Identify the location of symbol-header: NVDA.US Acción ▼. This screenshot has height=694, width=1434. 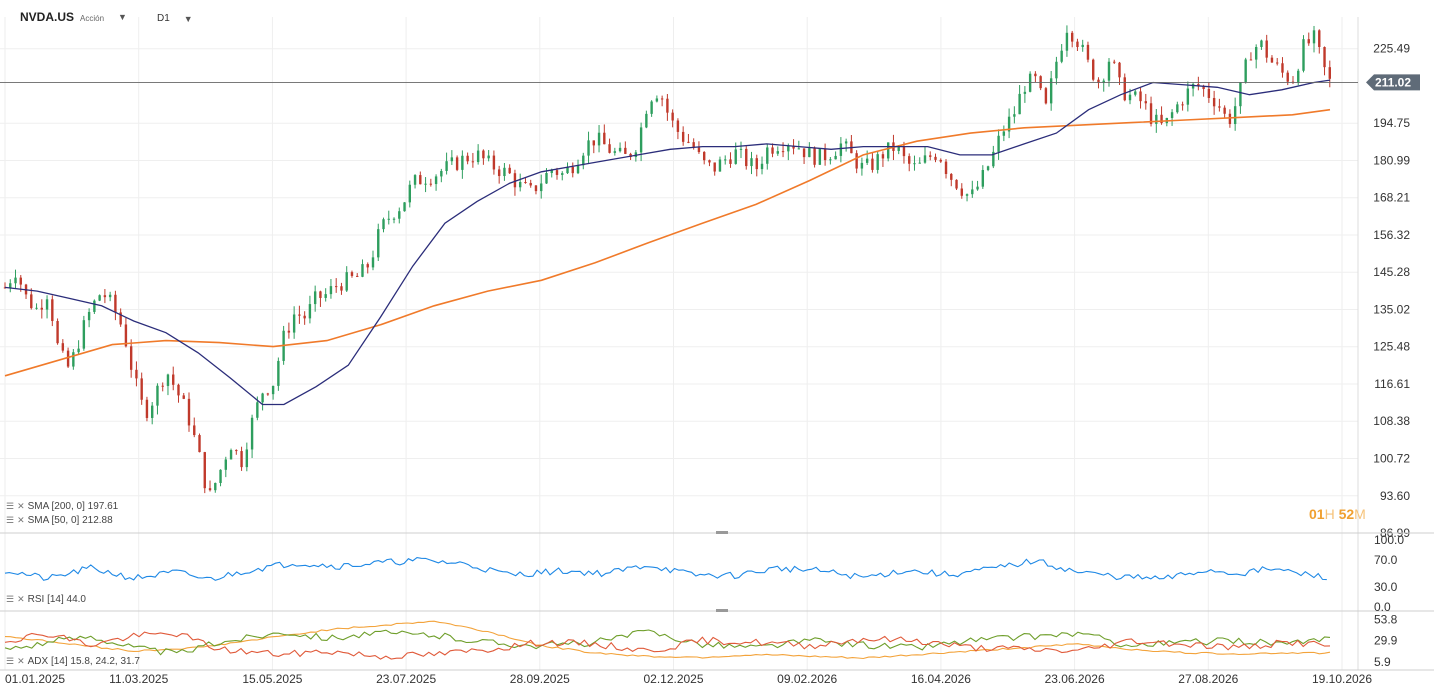
(73, 17).